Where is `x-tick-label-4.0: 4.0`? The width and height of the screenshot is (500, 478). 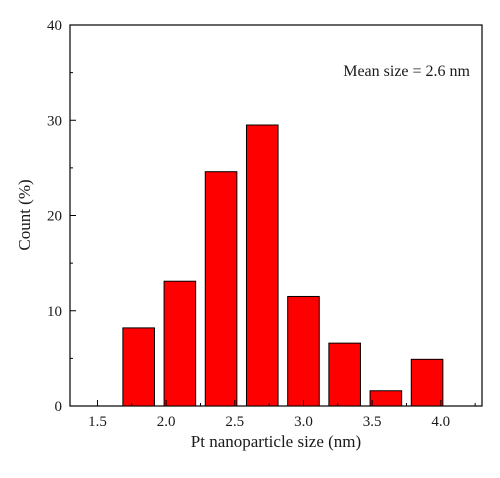
x-tick-label-4.0: 4.0 is located at coordinates (440, 422).